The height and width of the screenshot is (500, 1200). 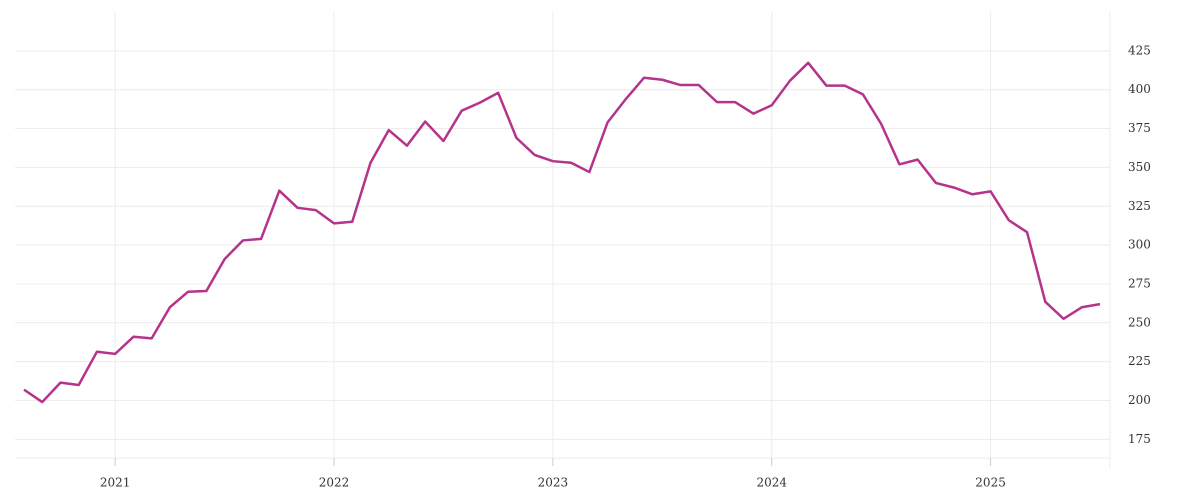 I want to click on x-tick-label: 2024, so click(x=771, y=483).